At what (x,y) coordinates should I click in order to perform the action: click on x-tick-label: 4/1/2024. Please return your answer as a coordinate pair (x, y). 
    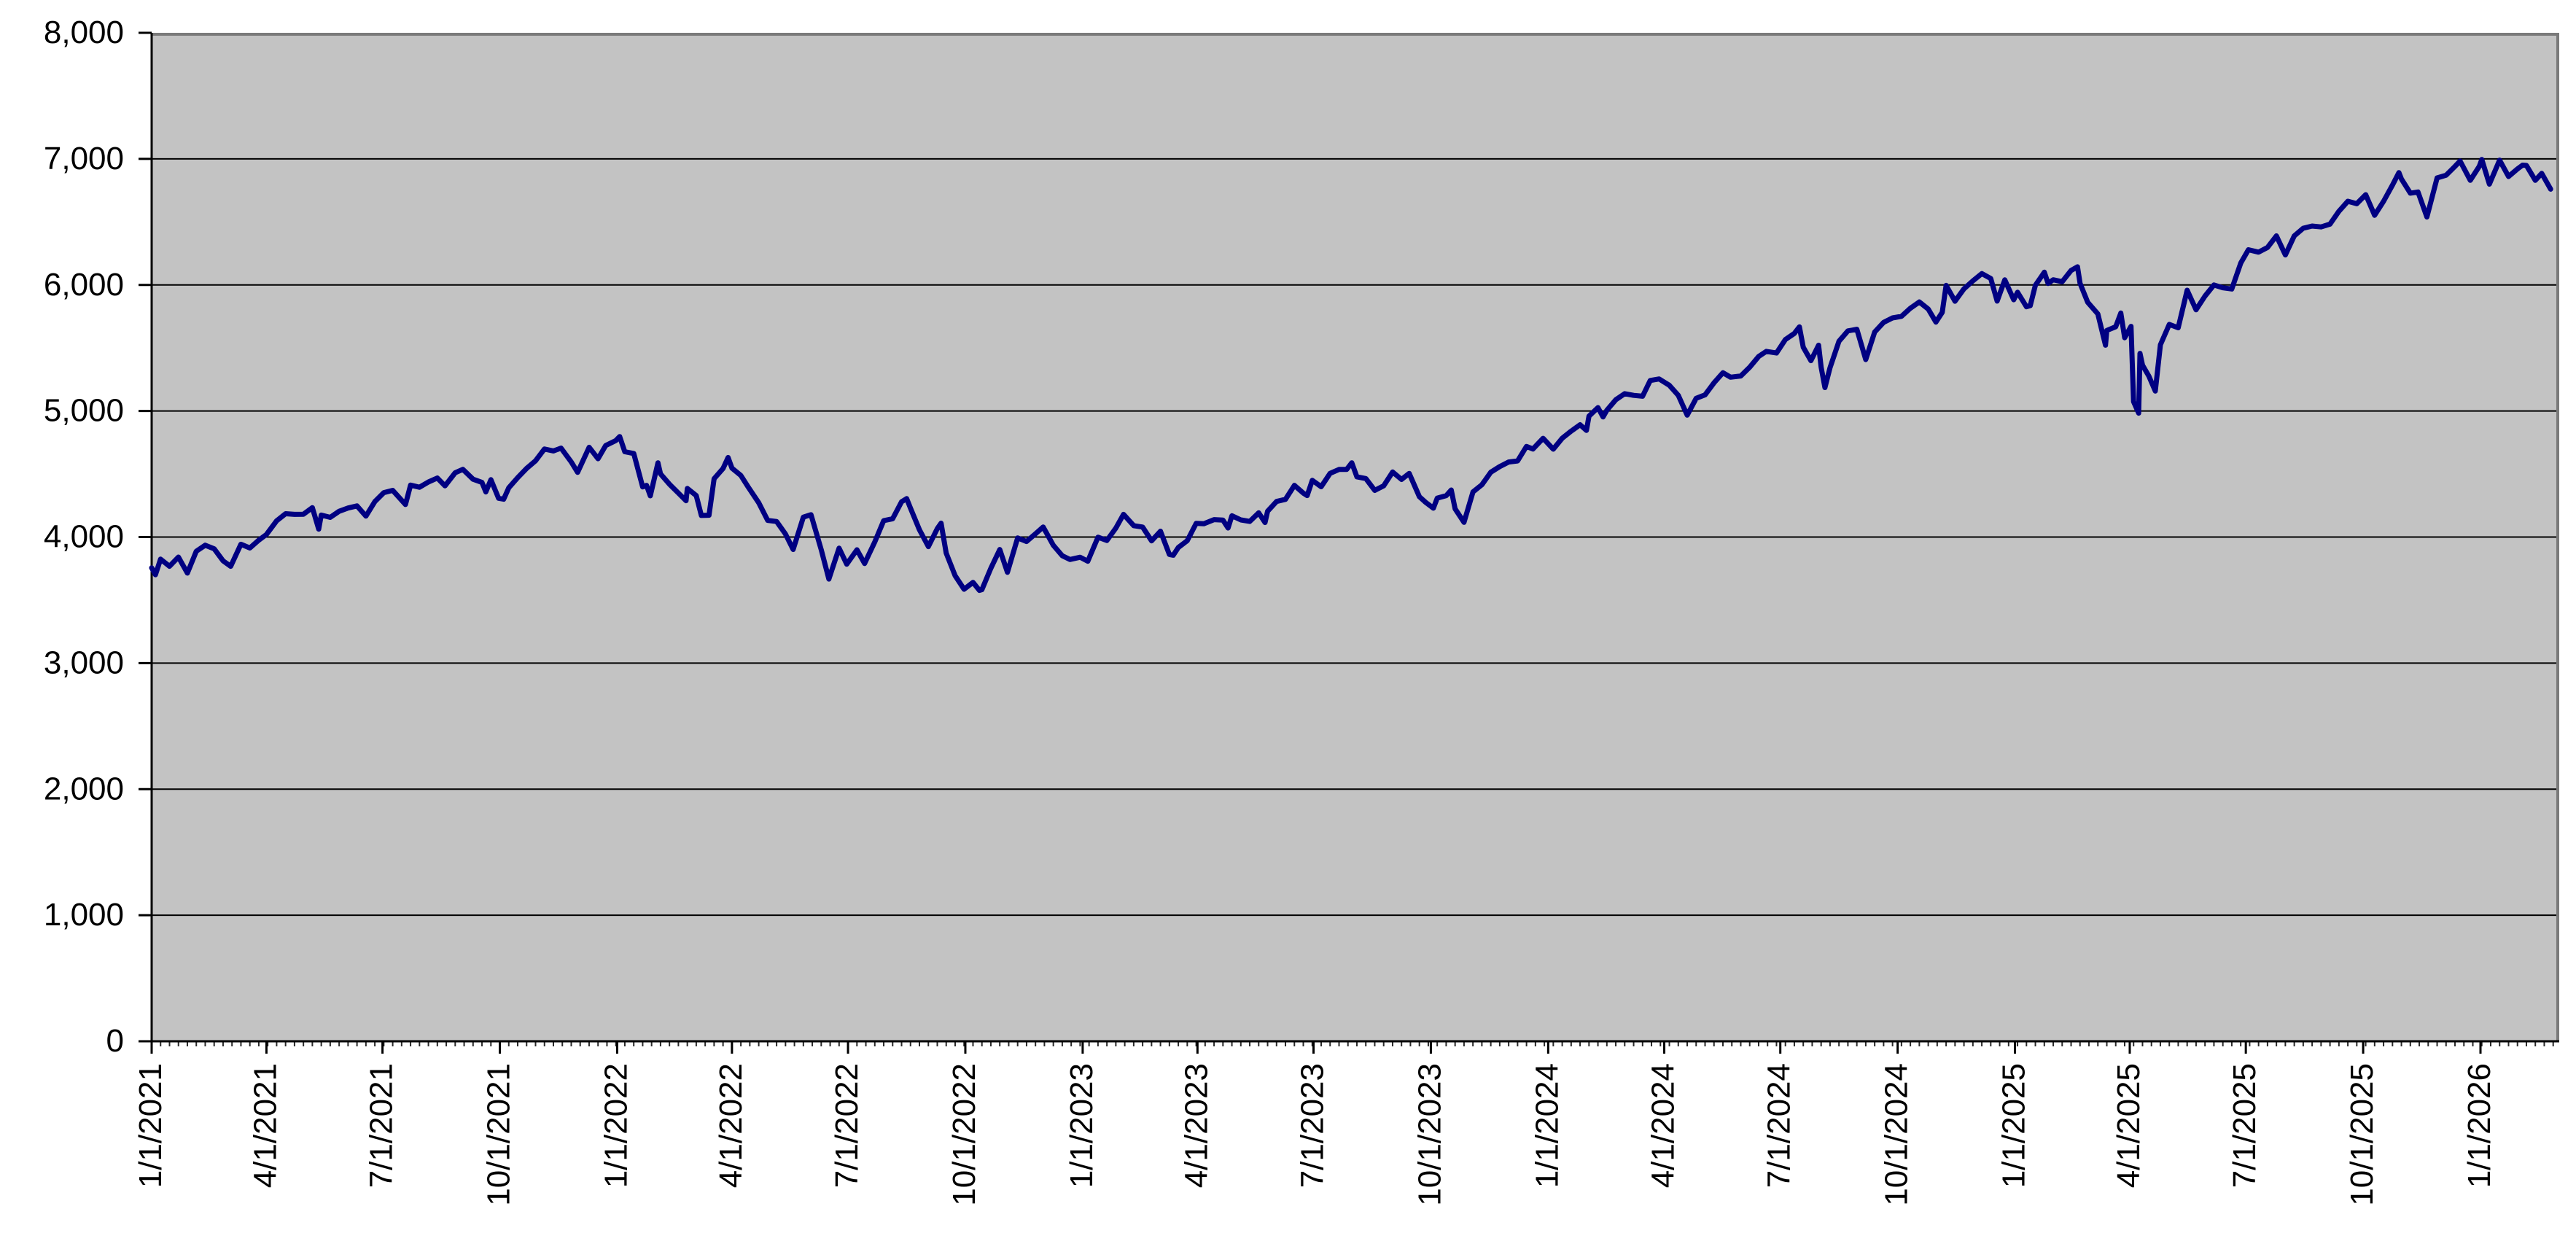
    Looking at the image, I should click on (1663, 1125).